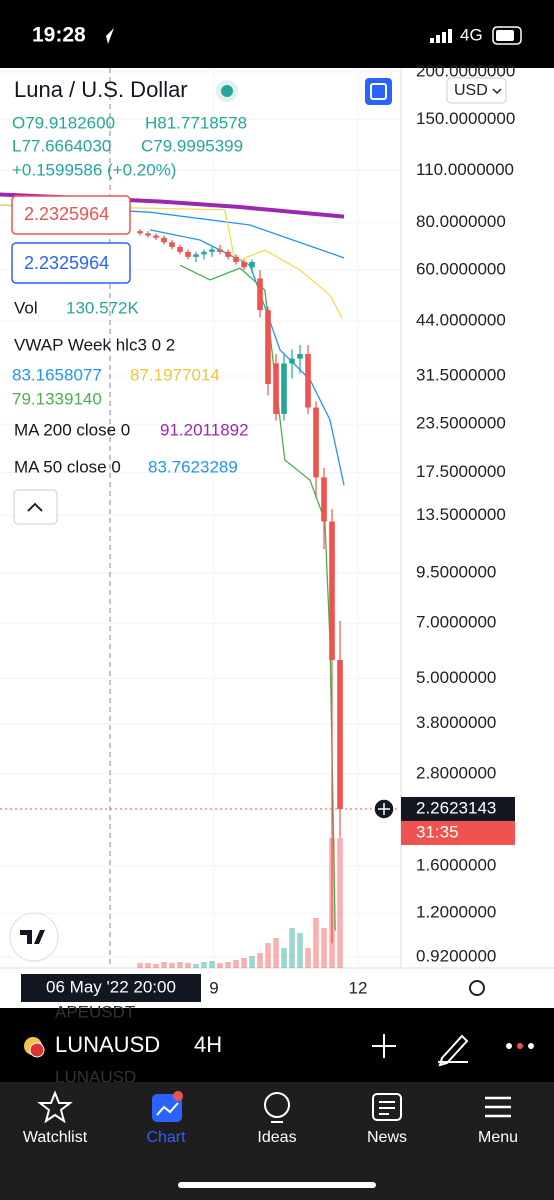 This screenshot has height=1200, width=554. I want to click on draw-button, so click(453, 1050).